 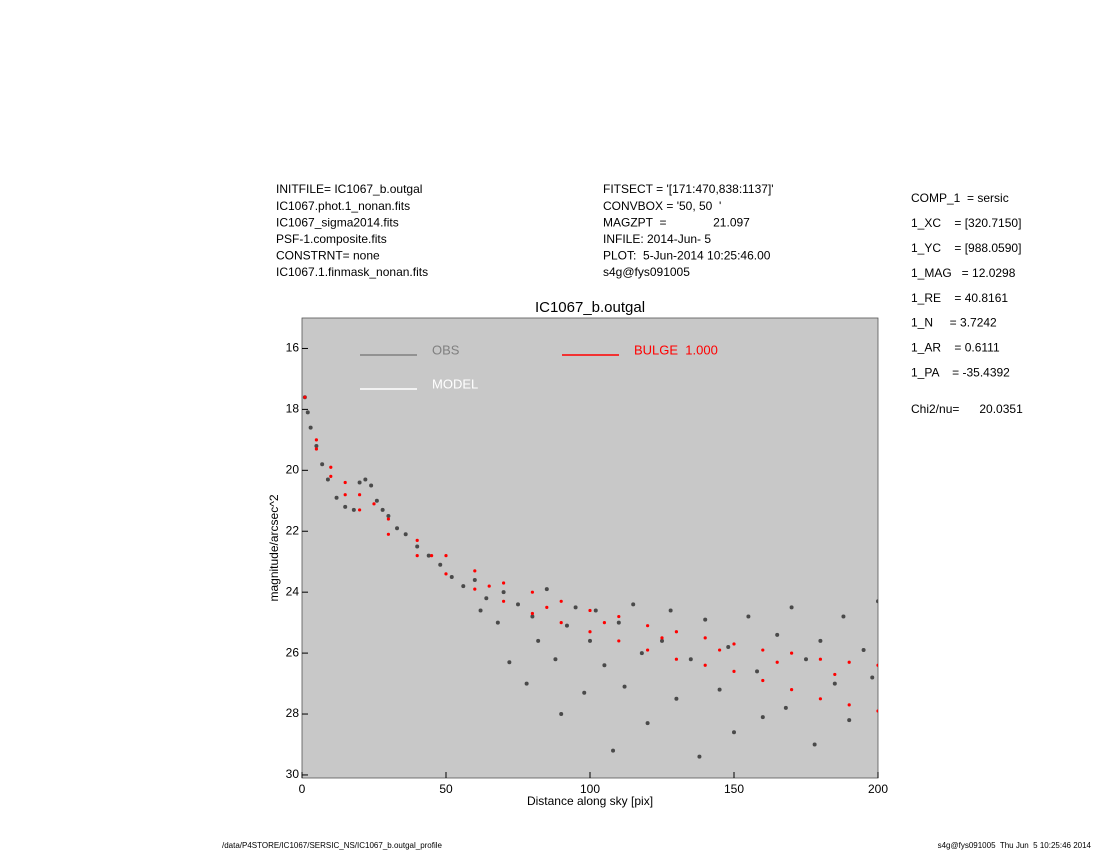 What do you see at coordinates (590, 307) in the screenshot?
I see `chart-title: IC1067_b.outgal` at bounding box center [590, 307].